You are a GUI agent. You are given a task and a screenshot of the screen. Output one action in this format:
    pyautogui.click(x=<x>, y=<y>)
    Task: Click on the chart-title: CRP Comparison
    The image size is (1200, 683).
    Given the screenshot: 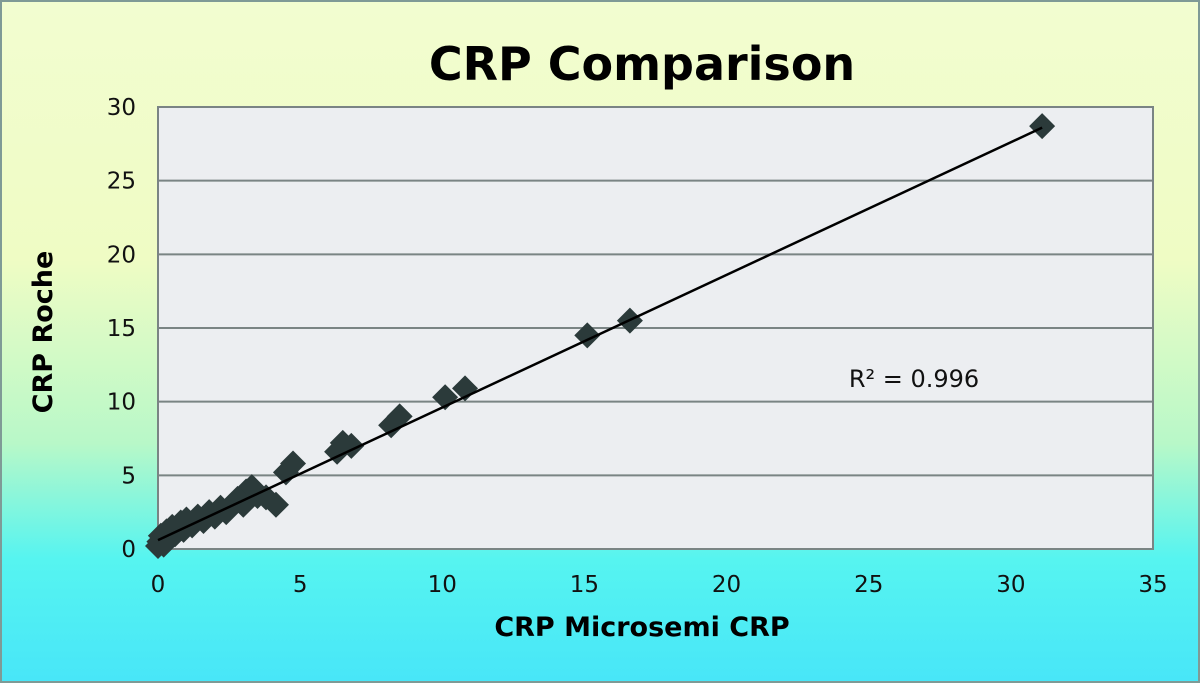 What is the action you would take?
    pyautogui.click(x=642, y=64)
    